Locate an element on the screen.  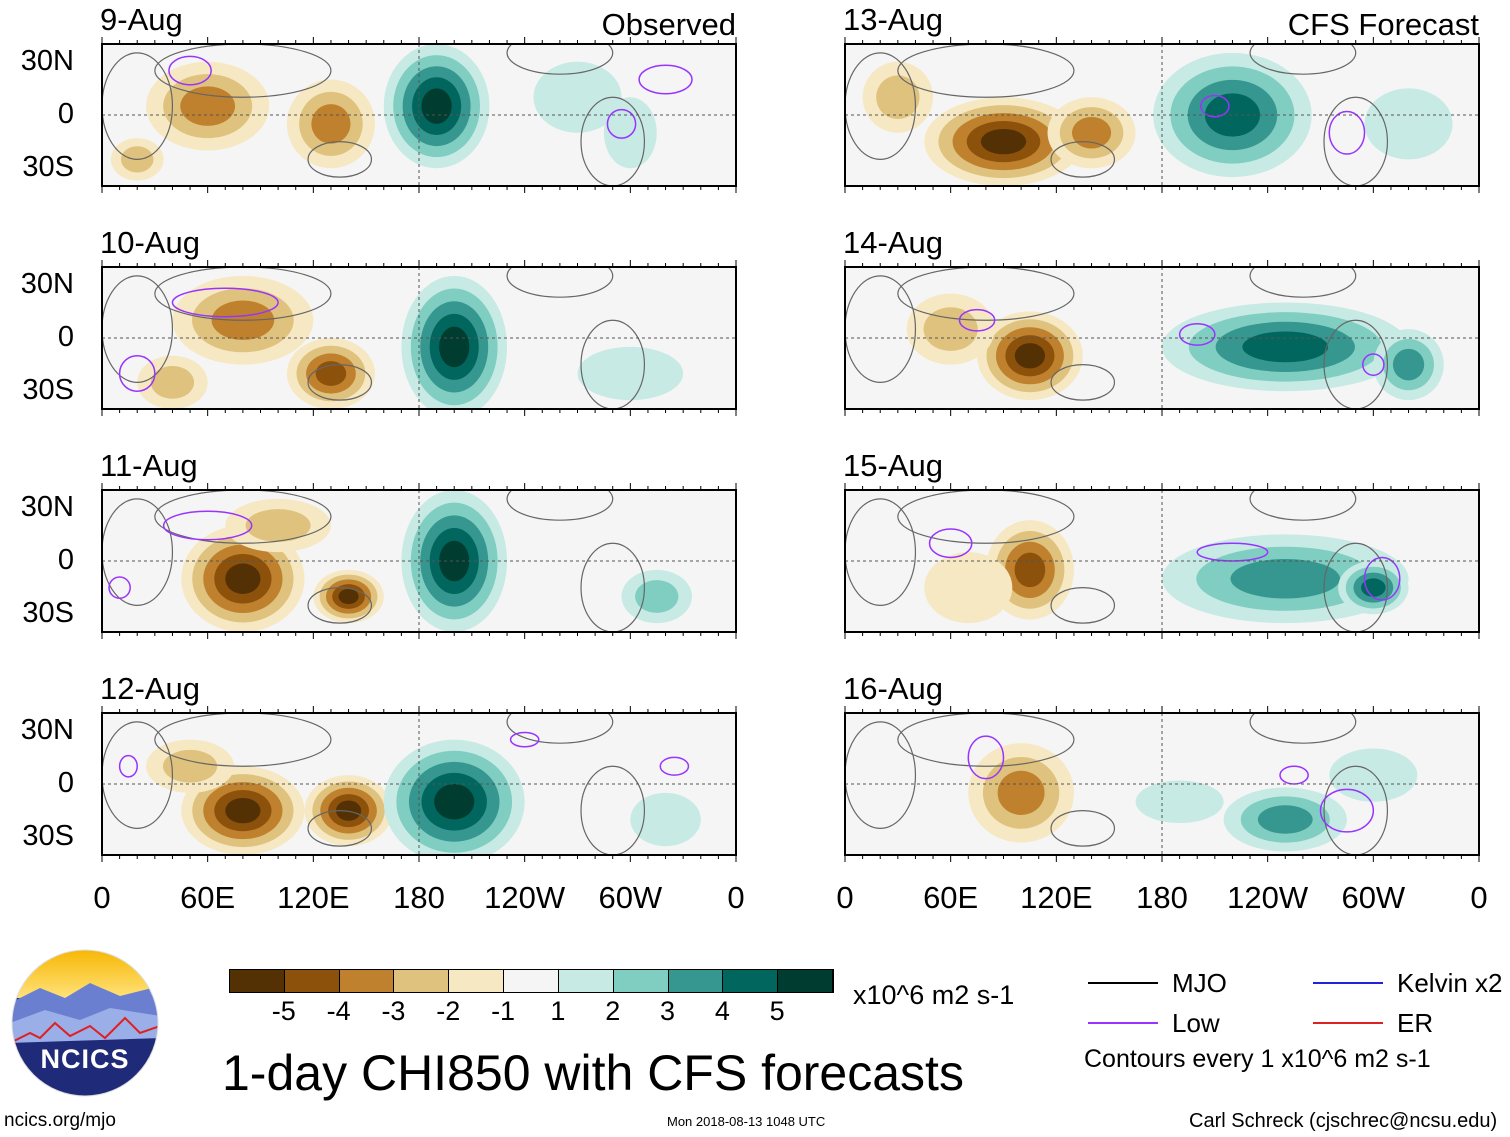
panel-date: 14-Aug is located at coordinates (893, 242).